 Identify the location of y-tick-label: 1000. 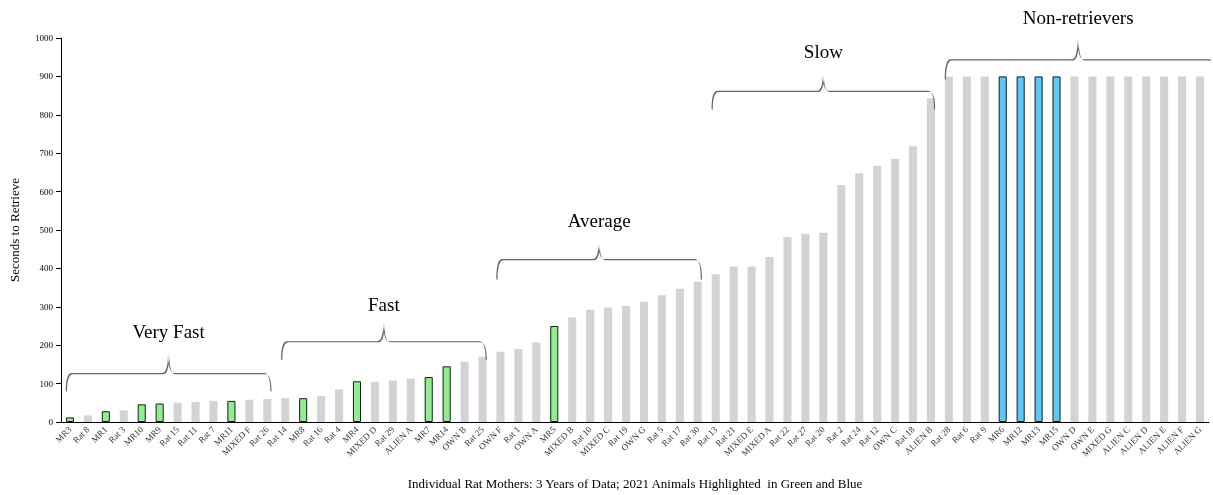
(44, 38).